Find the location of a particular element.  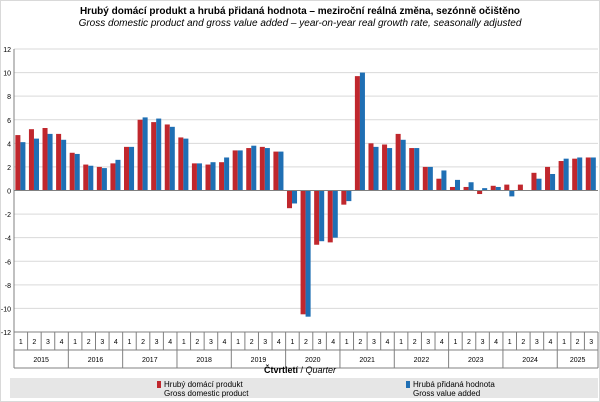

y-tick-label: 0 is located at coordinates (9, 192).